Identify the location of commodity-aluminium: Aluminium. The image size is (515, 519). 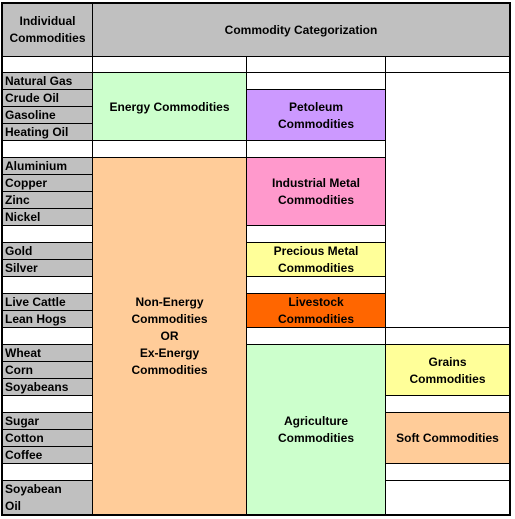
(36, 166).